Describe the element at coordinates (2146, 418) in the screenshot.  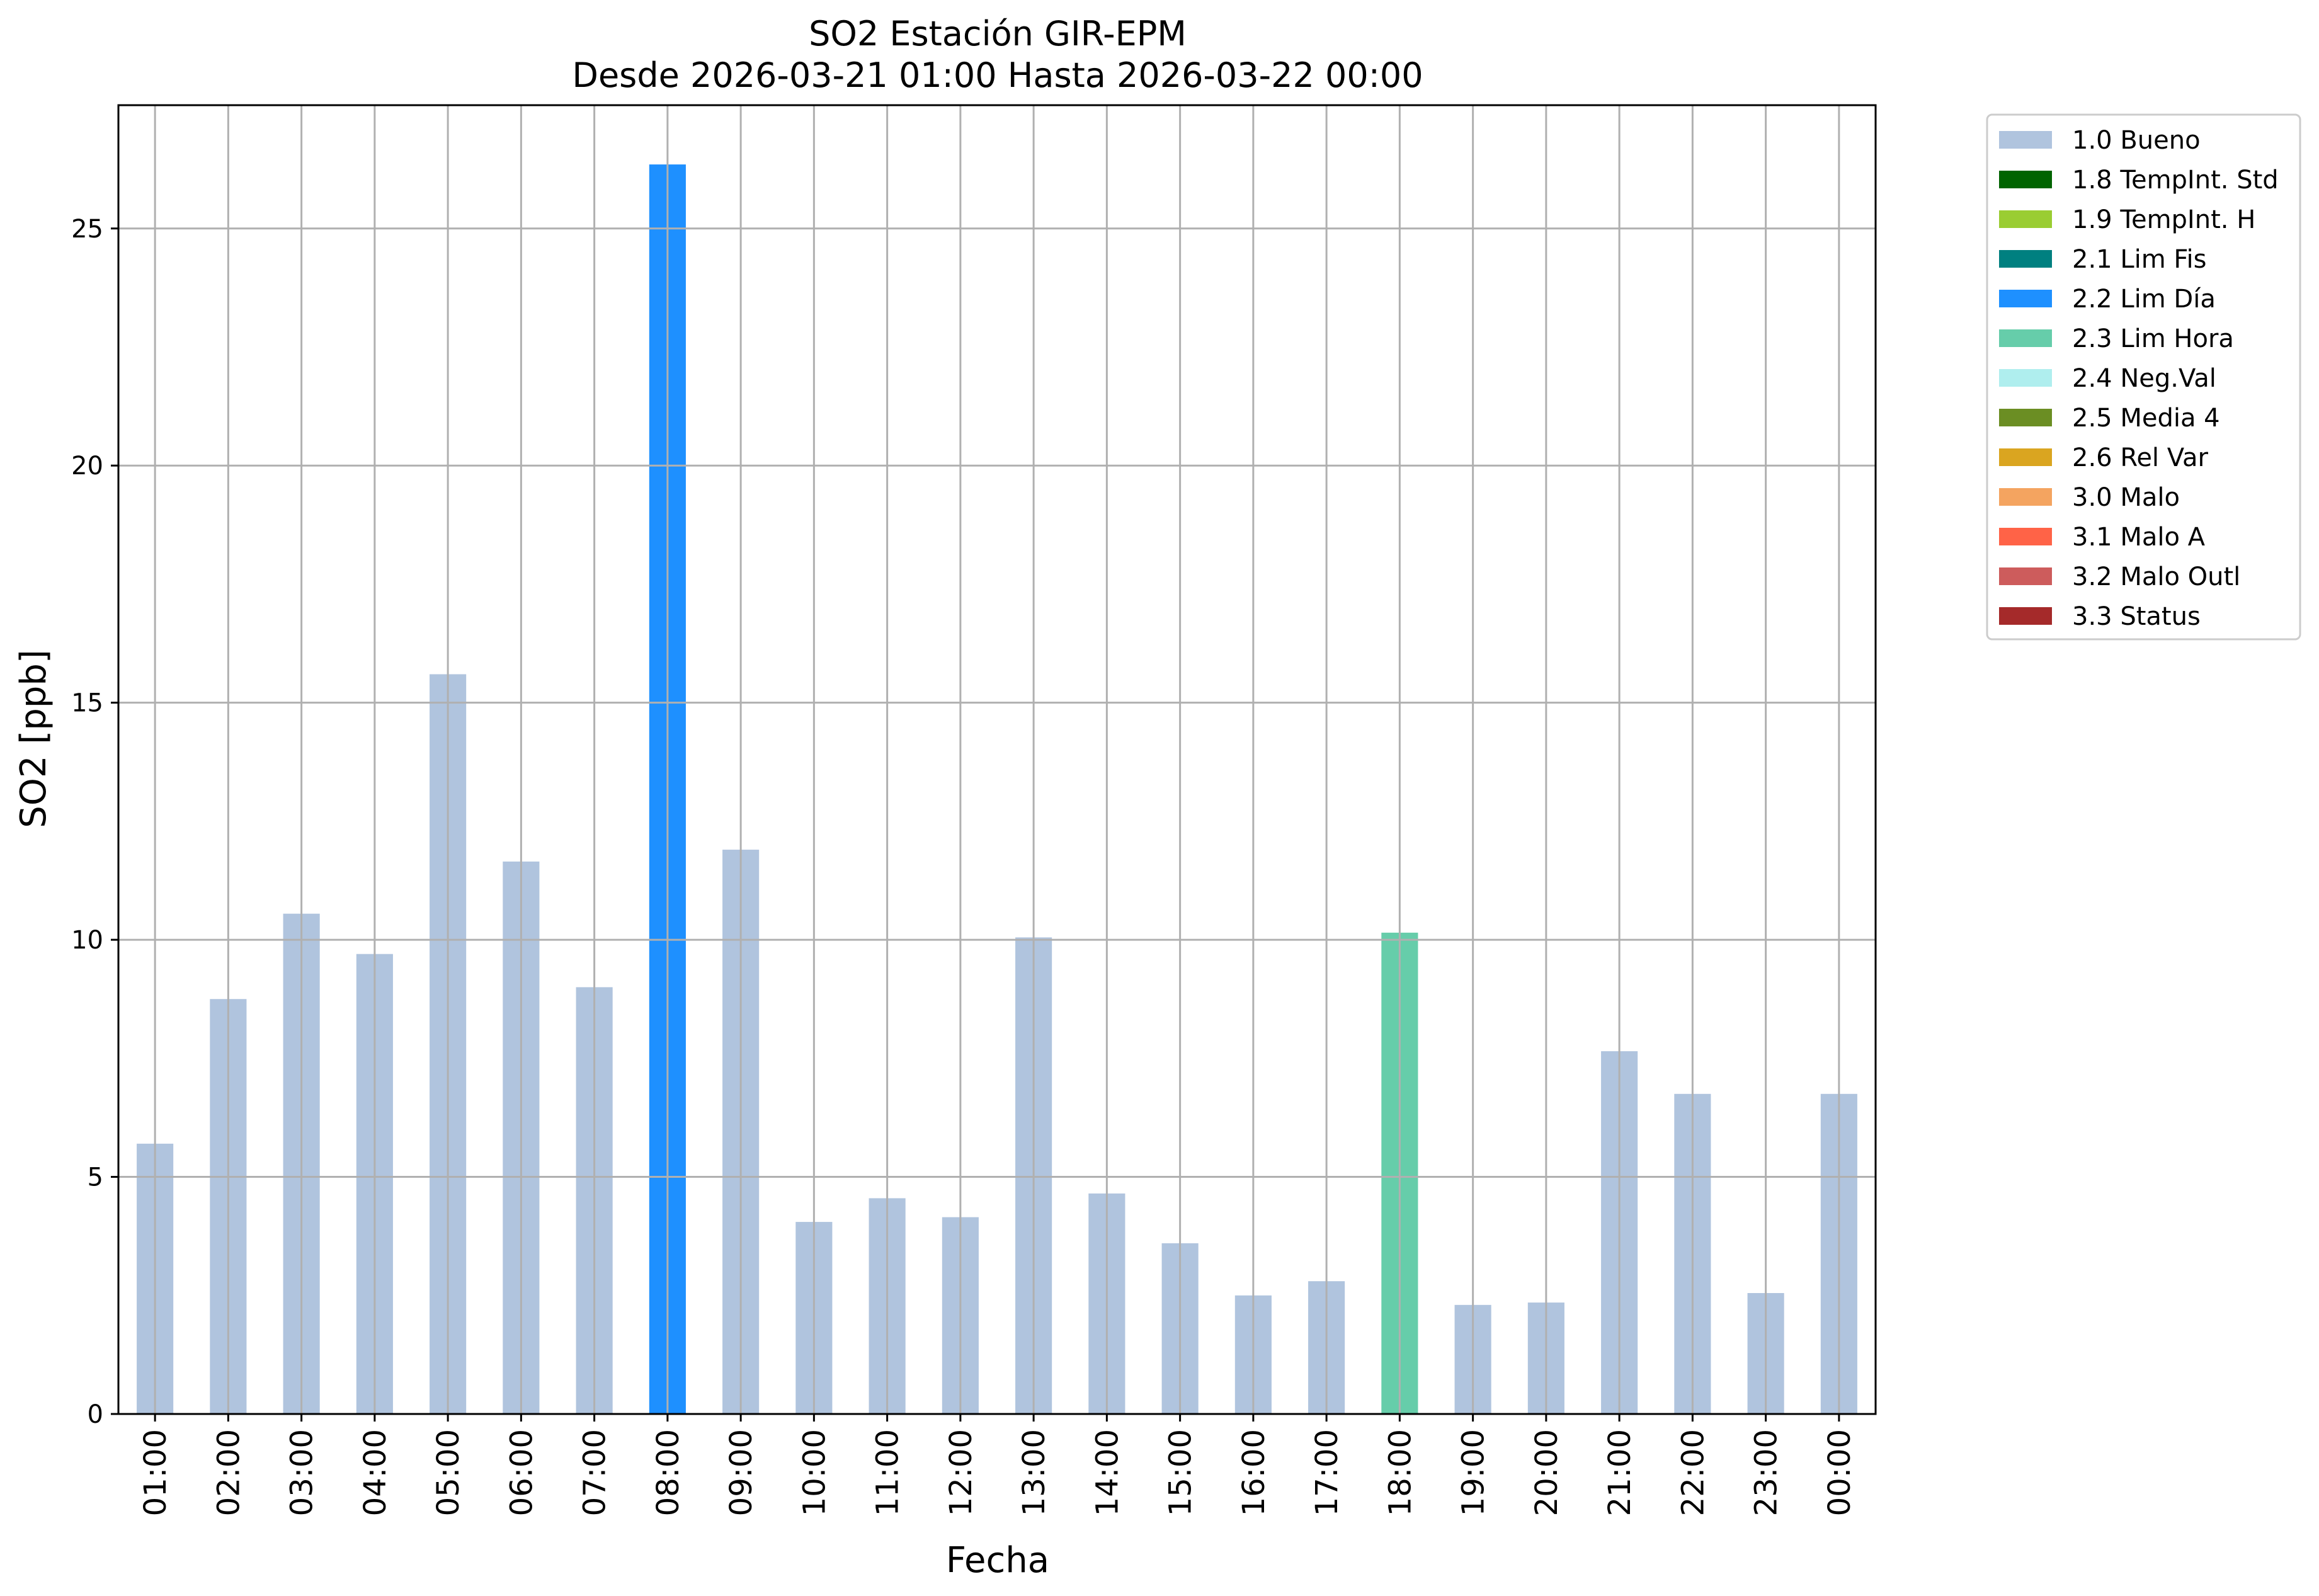
I see `legend-label: 2.5 Media 4` at that location.